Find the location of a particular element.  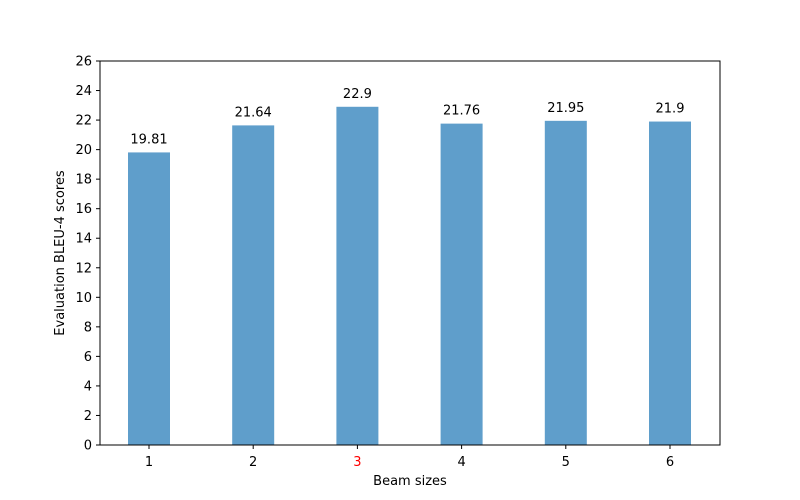

y-tick-label-22: 22 is located at coordinates (83, 121).